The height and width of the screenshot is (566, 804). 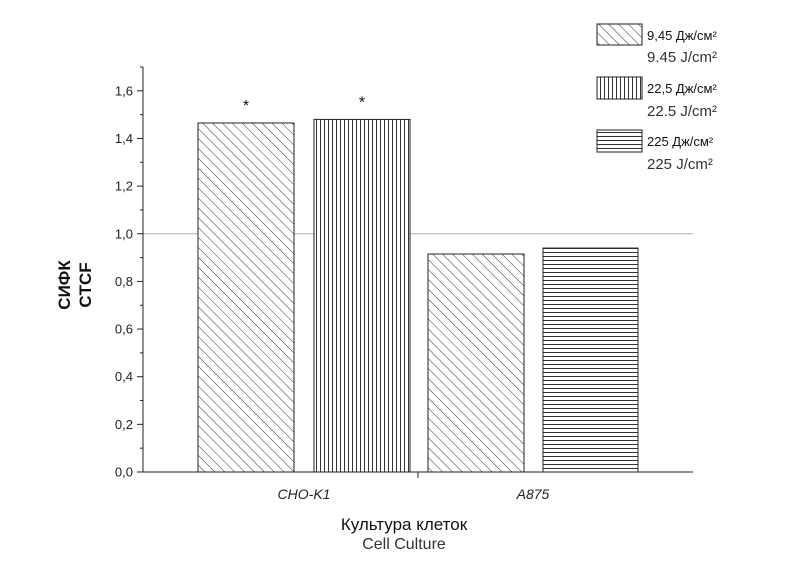 What do you see at coordinates (304, 494) in the screenshot?
I see `x-tick-label: CHO-K1` at bounding box center [304, 494].